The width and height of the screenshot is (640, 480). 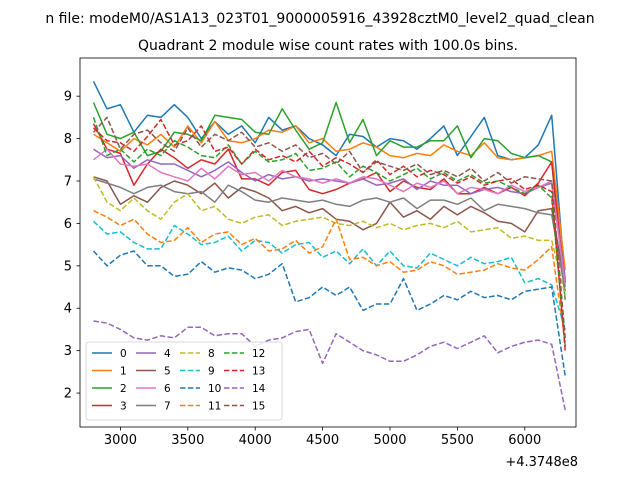 What do you see at coordinates (184, 381) in the screenshot?
I see `legend-frame` at bounding box center [184, 381].